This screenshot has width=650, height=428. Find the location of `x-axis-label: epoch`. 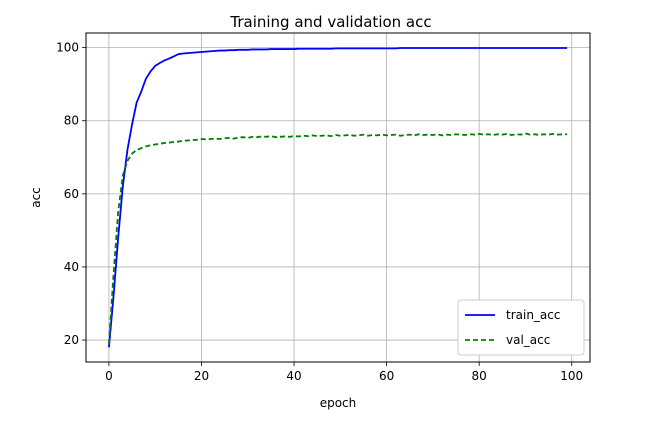

x-axis-label: epoch is located at coordinates (338, 403).